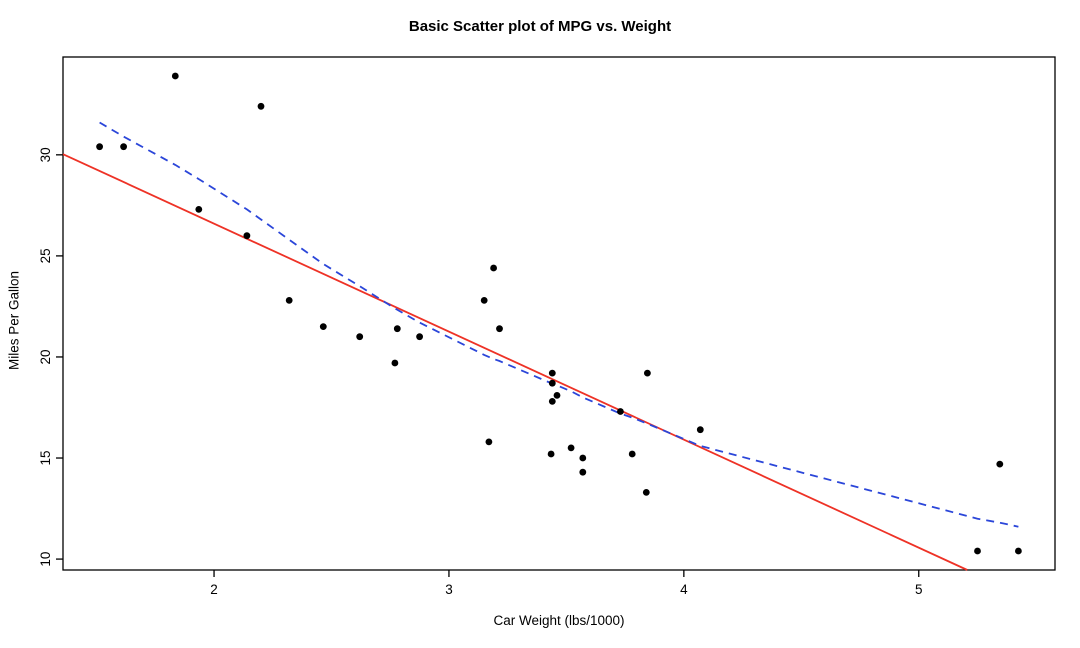 This screenshot has height=648, width=1080. Describe the element at coordinates (45, 356) in the screenshot. I see `y-tick-label: 20` at that location.